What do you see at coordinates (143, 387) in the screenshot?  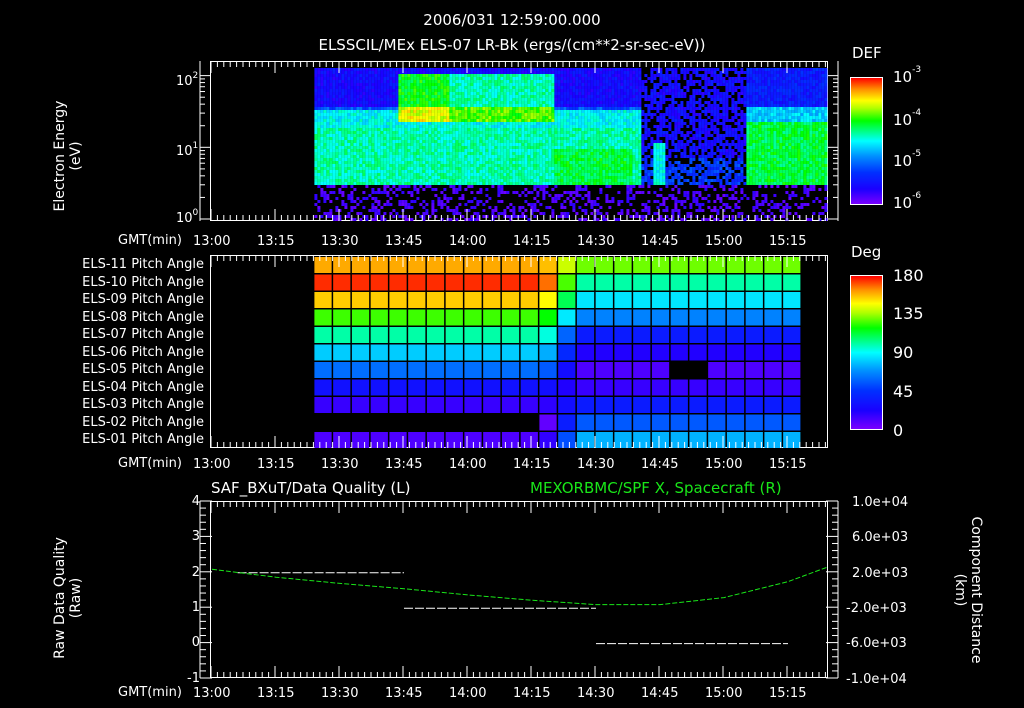 I see `pitch-angle-row-label: ELS-04 Pitch Angle` at bounding box center [143, 387].